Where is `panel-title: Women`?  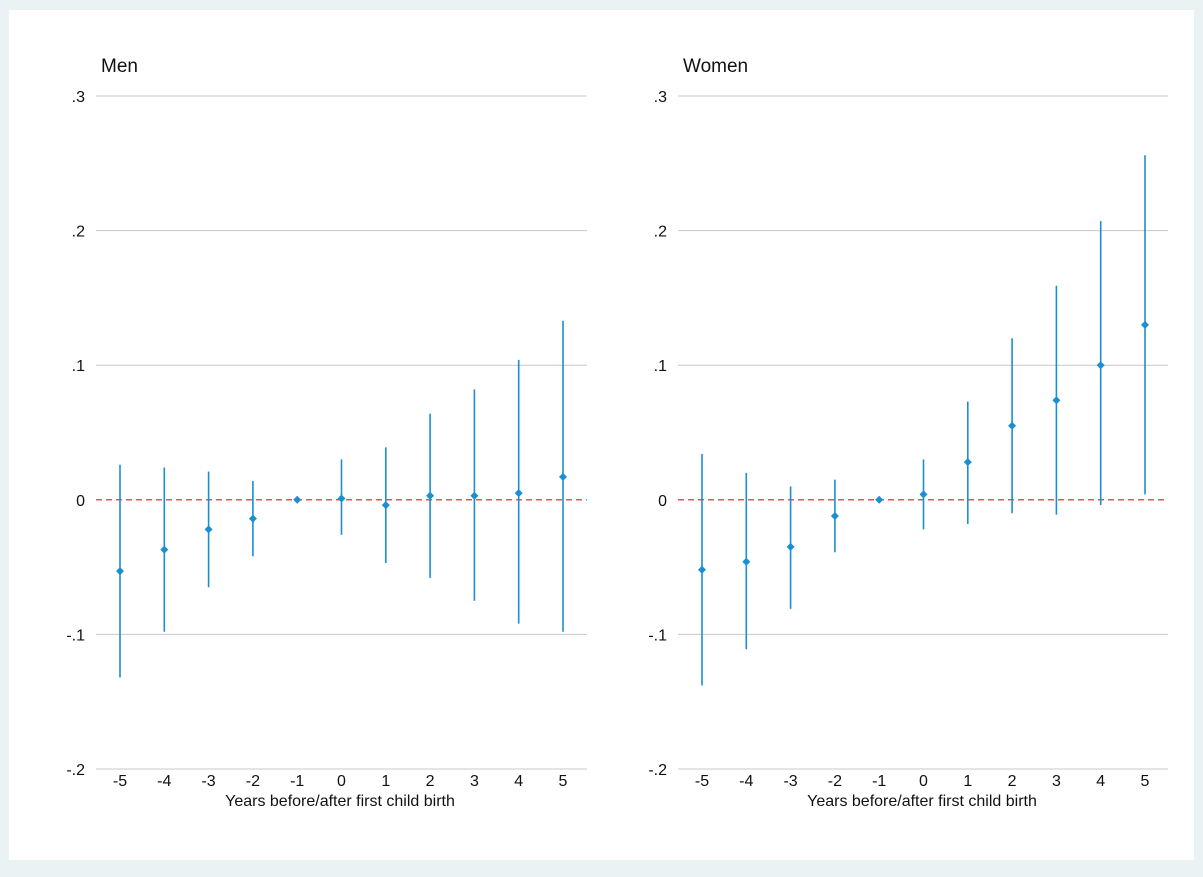 panel-title: Women is located at coordinates (715, 66).